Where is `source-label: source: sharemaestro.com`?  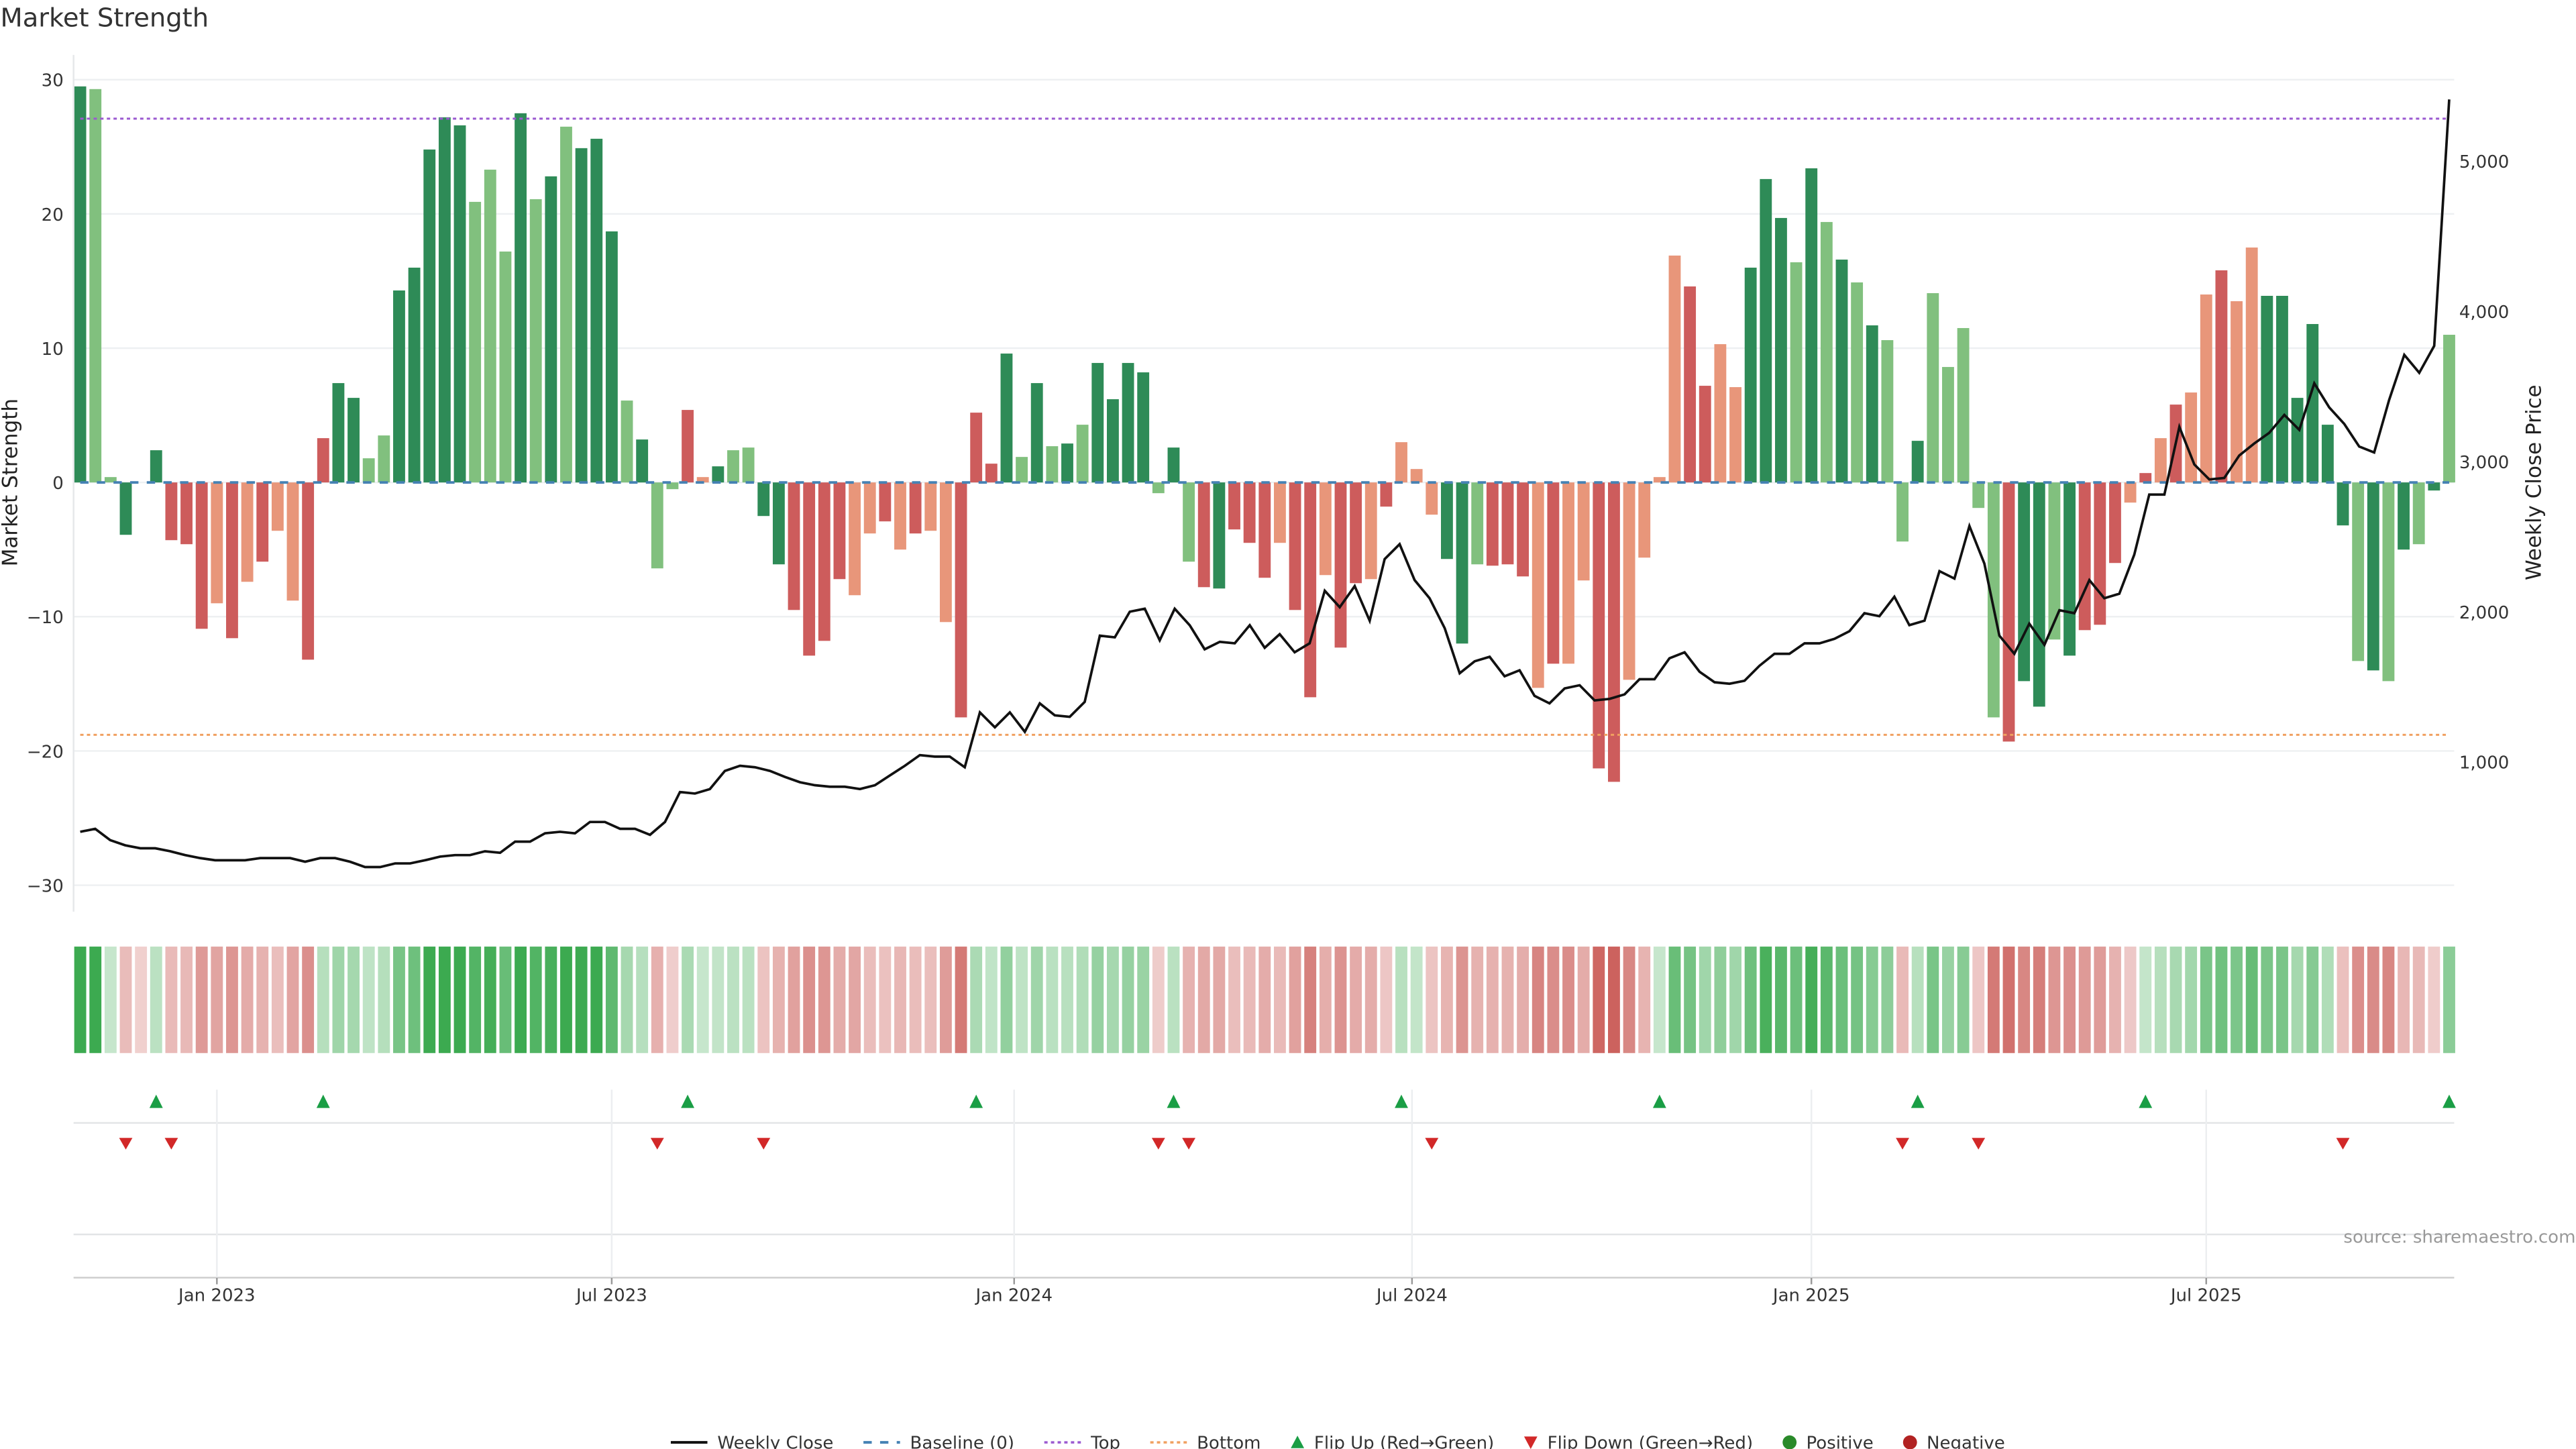 source-label: source: sharemaestro.com is located at coordinates (2459, 1237).